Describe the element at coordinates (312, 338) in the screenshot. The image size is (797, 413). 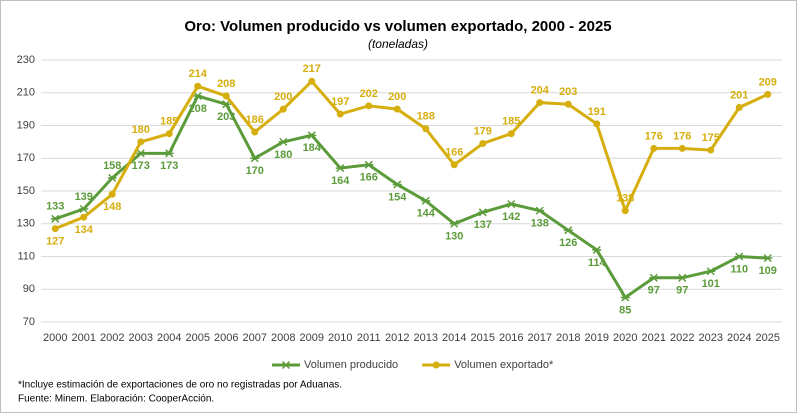
I see `x-tick-label: 2009` at that location.